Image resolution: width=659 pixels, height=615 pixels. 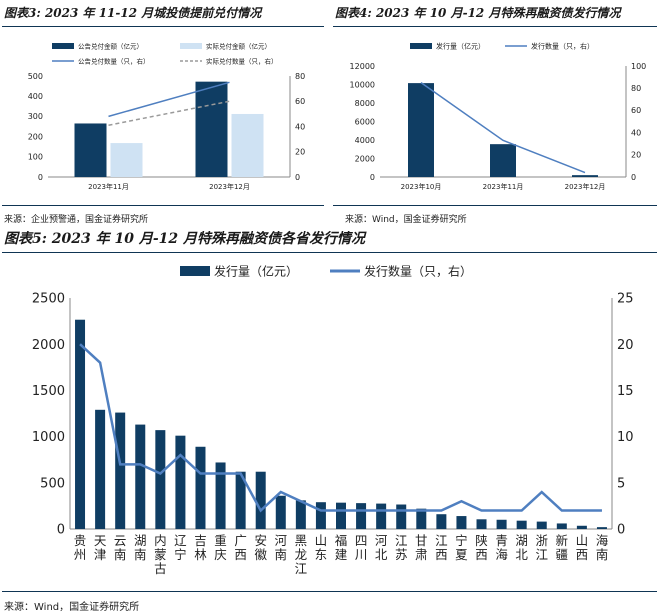 I want to click on fig5-xtick-label-4: 内, so click(x=160, y=540).